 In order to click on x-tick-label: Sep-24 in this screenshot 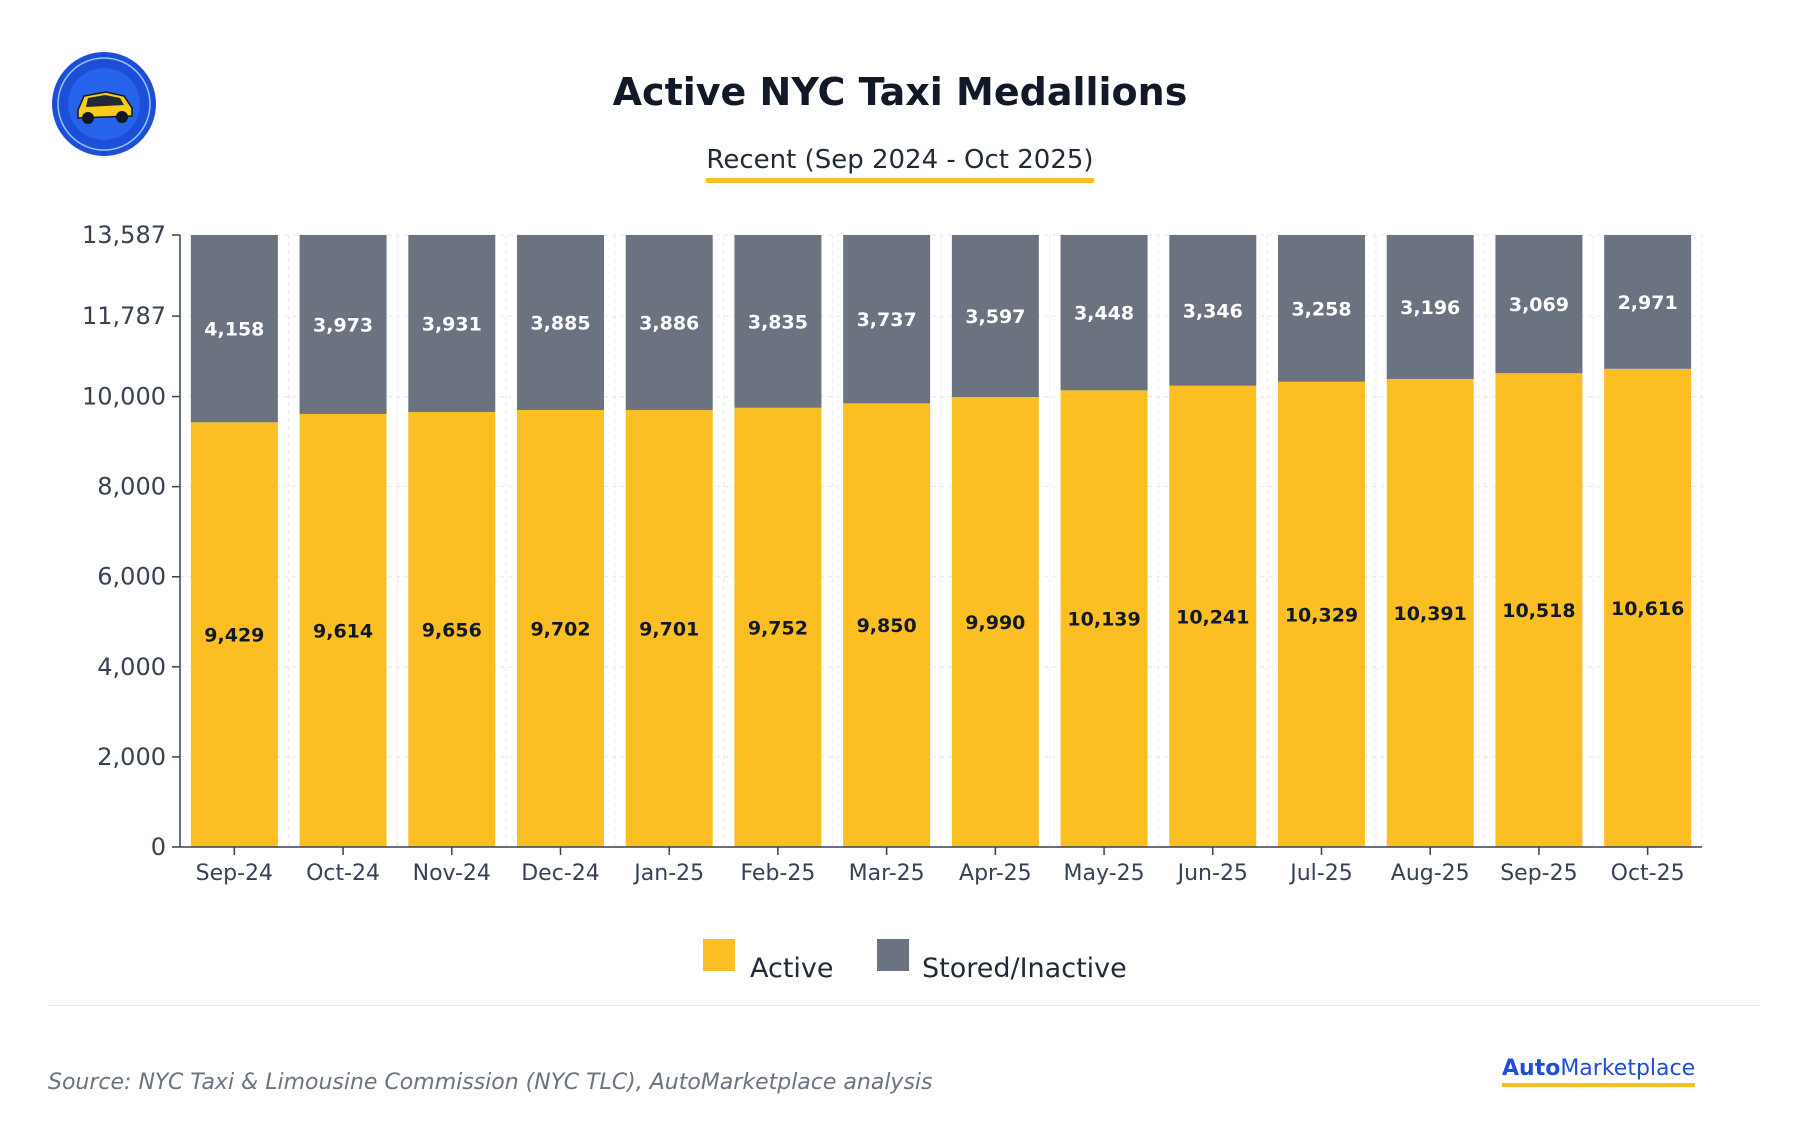, I will do `click(234, 873)`.